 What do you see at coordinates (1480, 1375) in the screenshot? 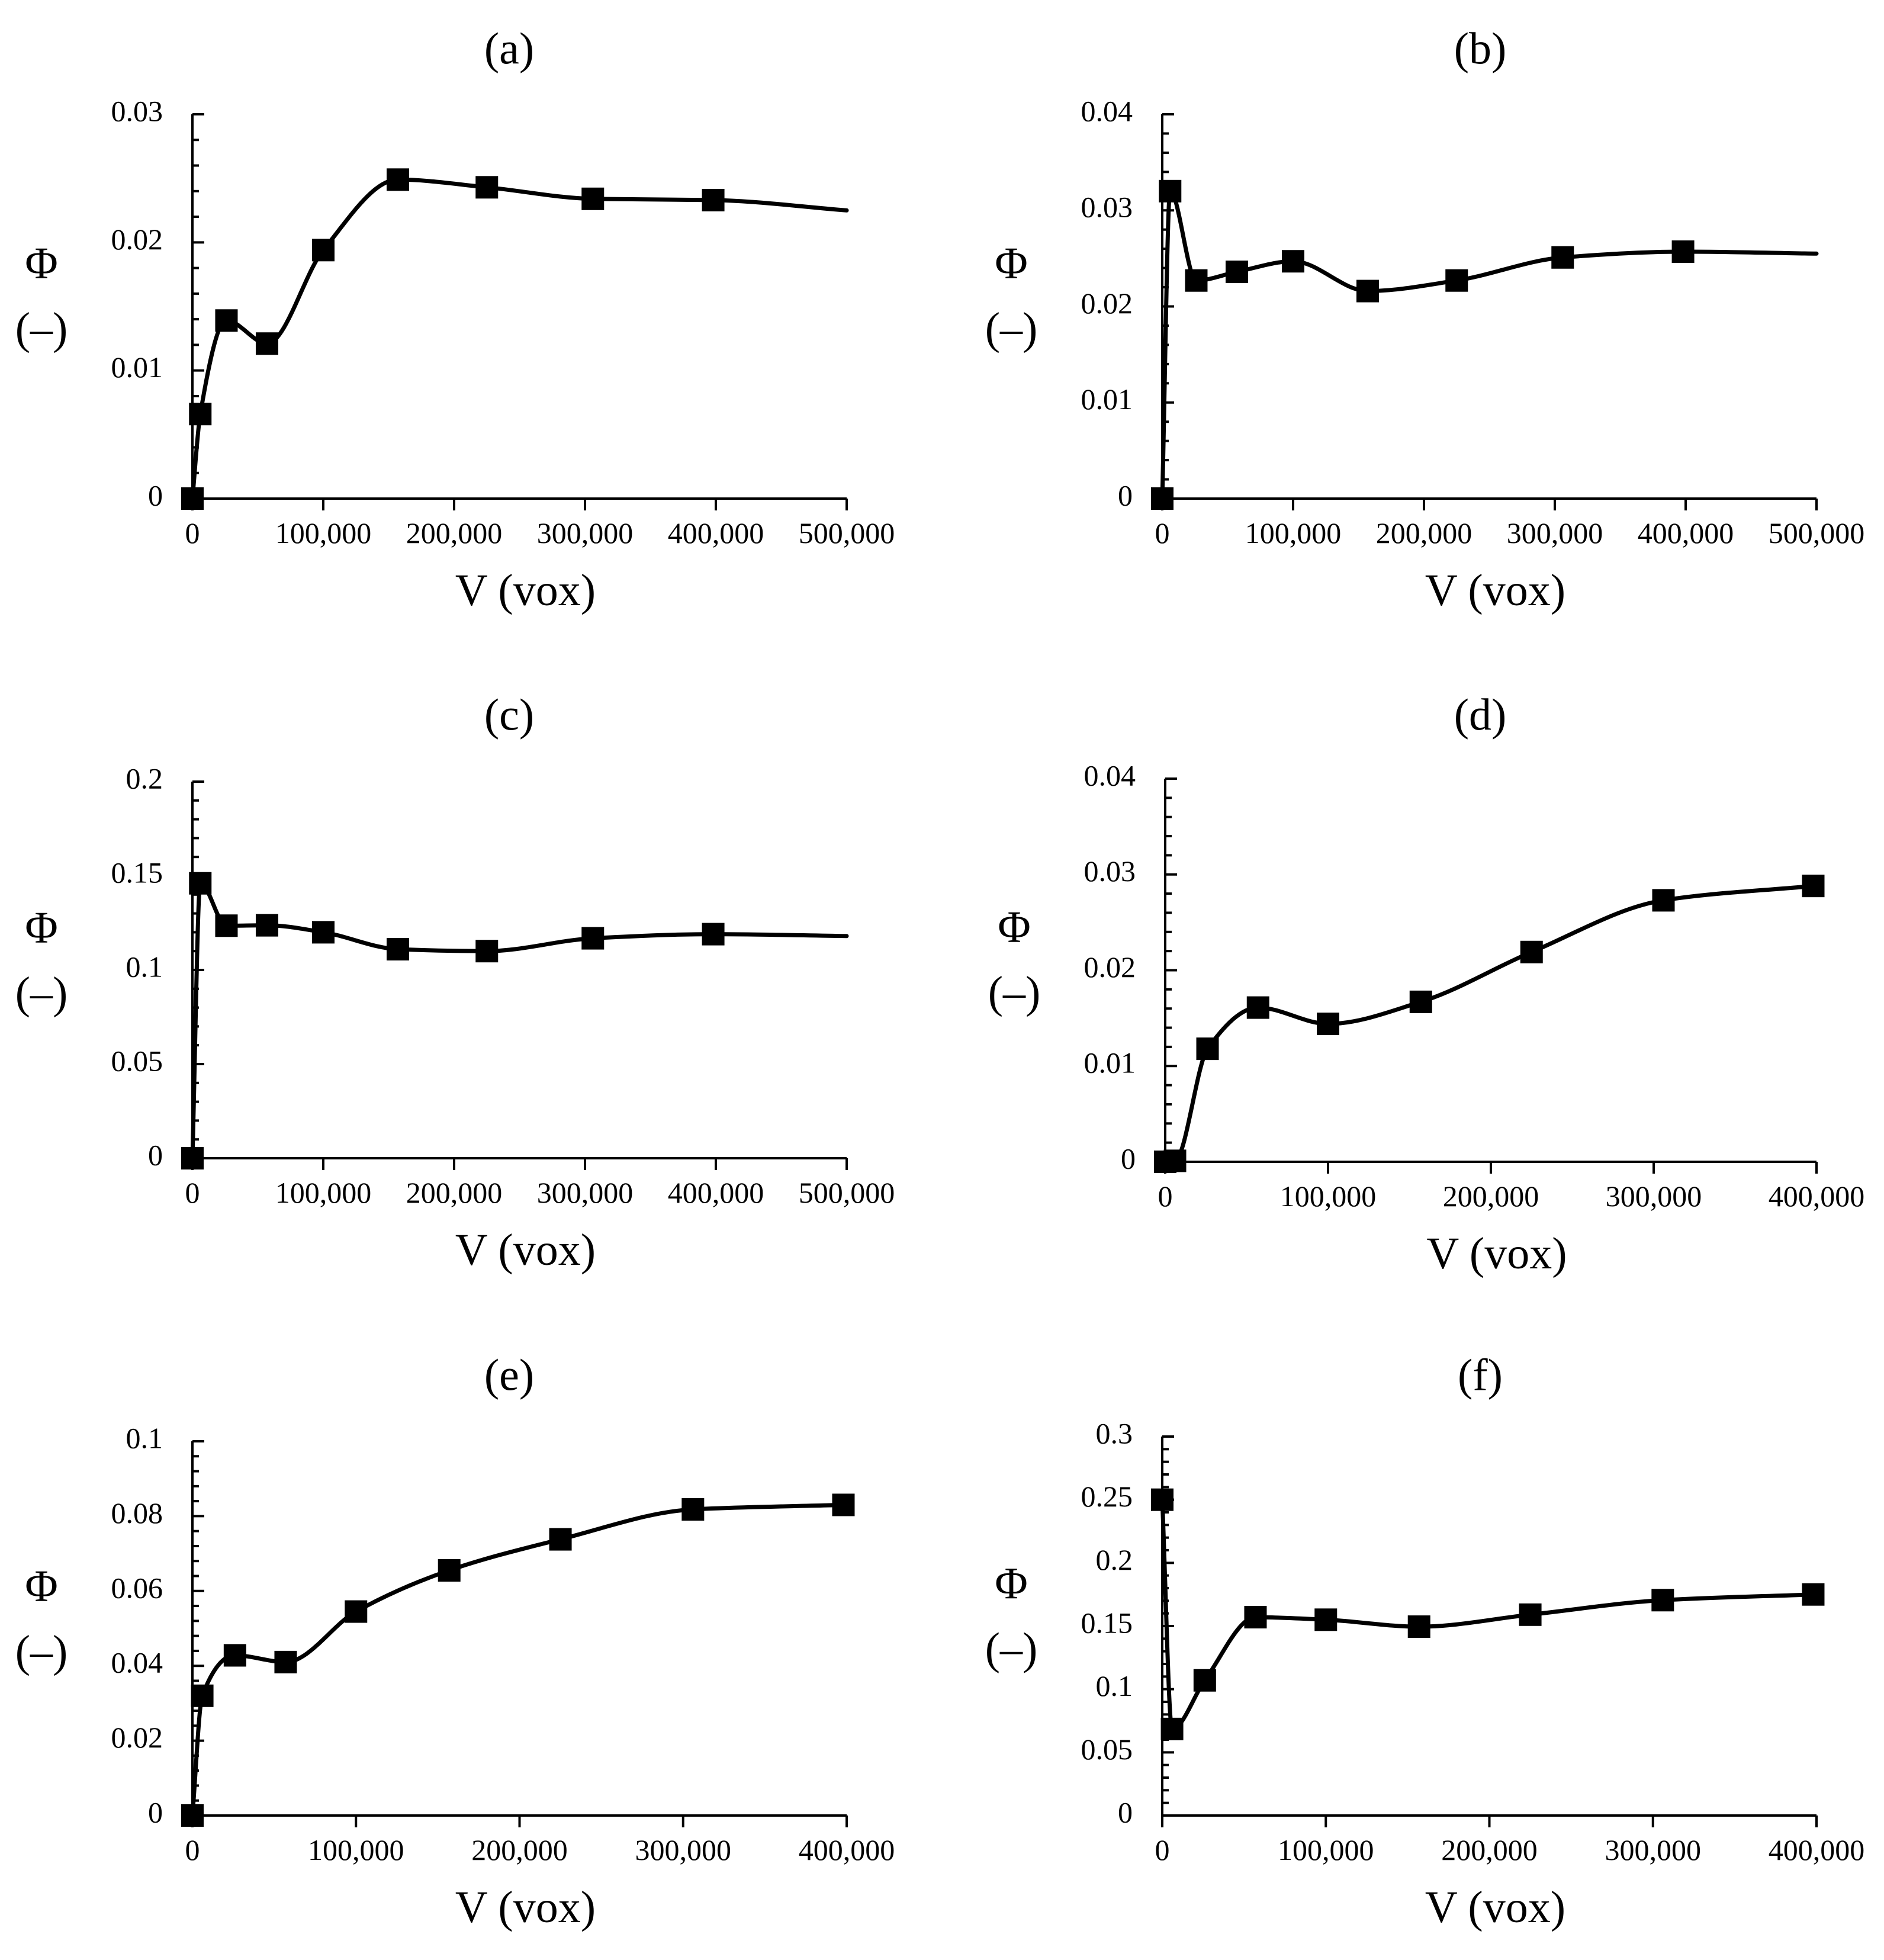
I see `panel-label: (f)` at bounding box center [1480, 1375].